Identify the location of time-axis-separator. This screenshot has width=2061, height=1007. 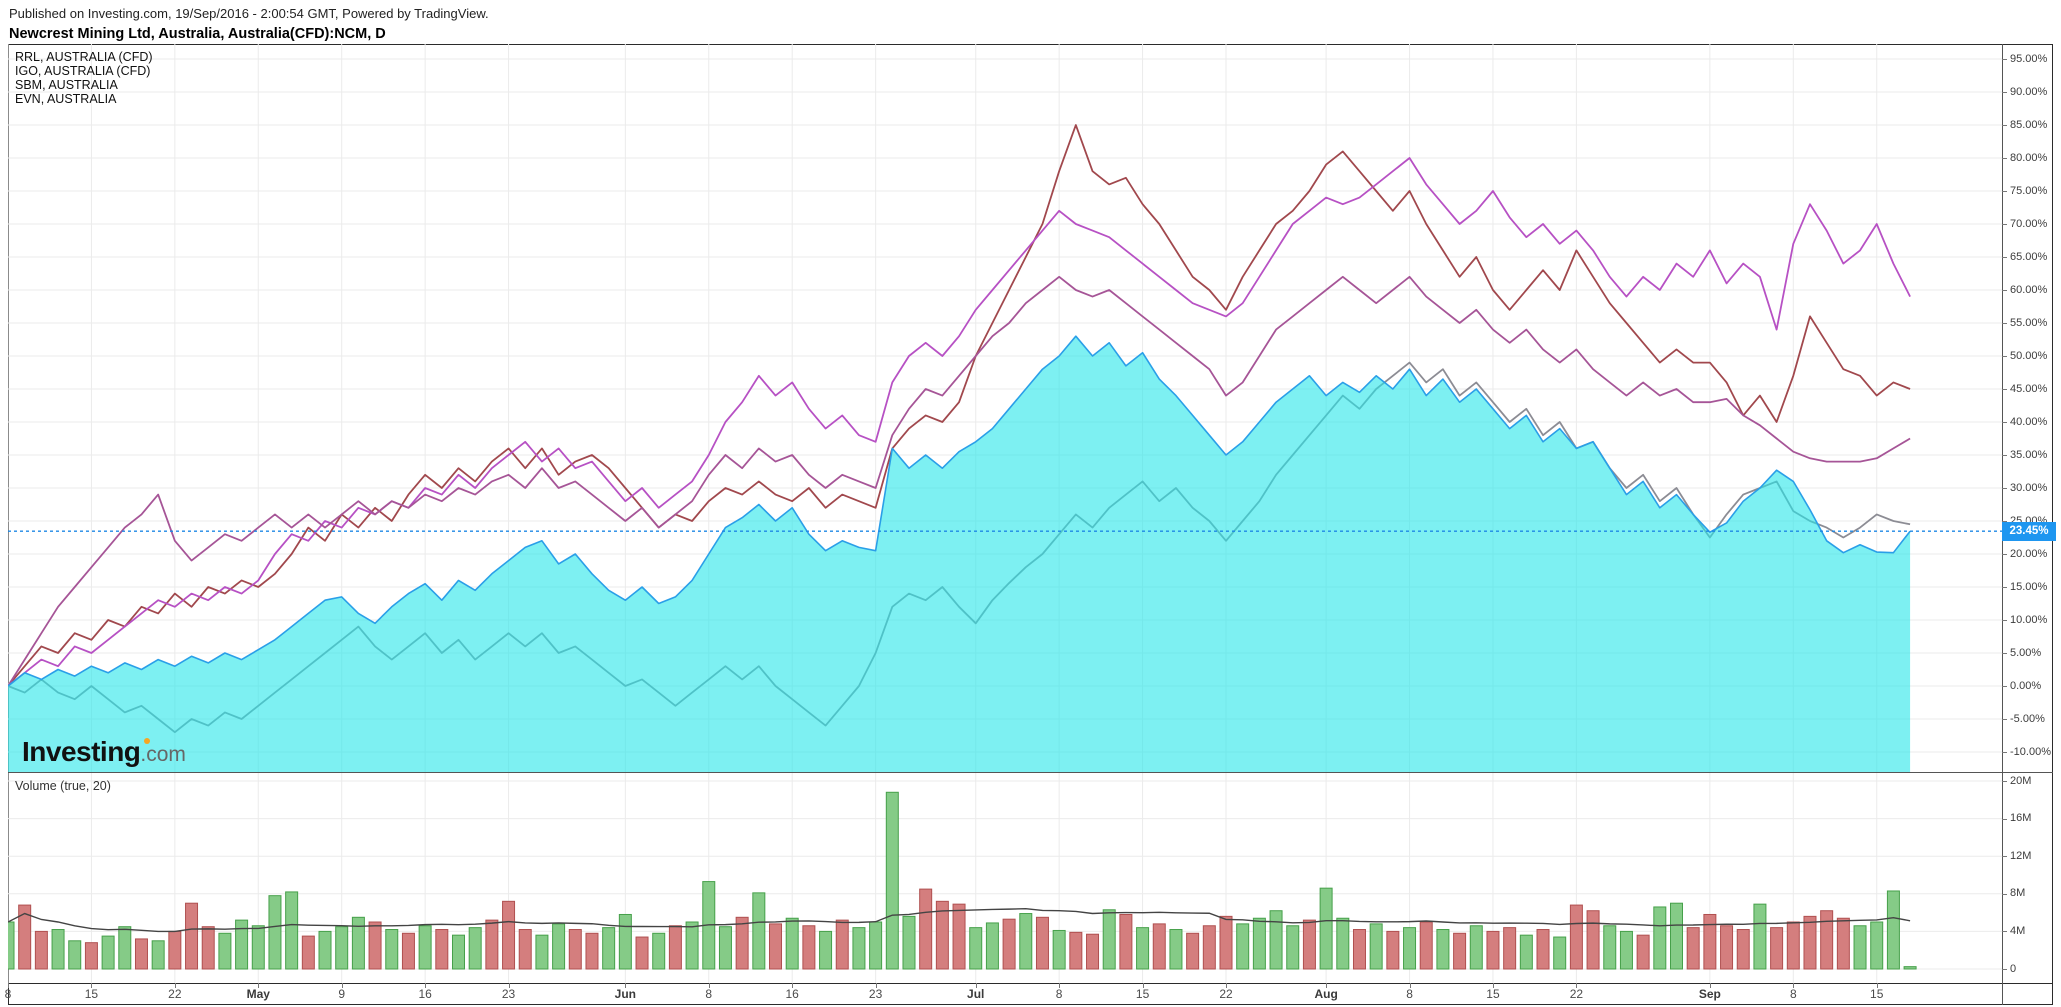
(1030, 983).